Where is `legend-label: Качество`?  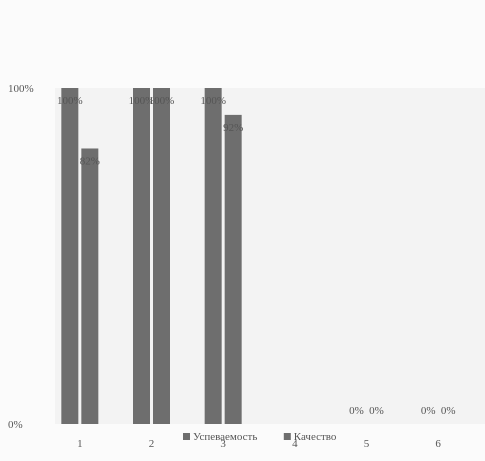
legend-label: Качество is located at coordinates (315, 437).